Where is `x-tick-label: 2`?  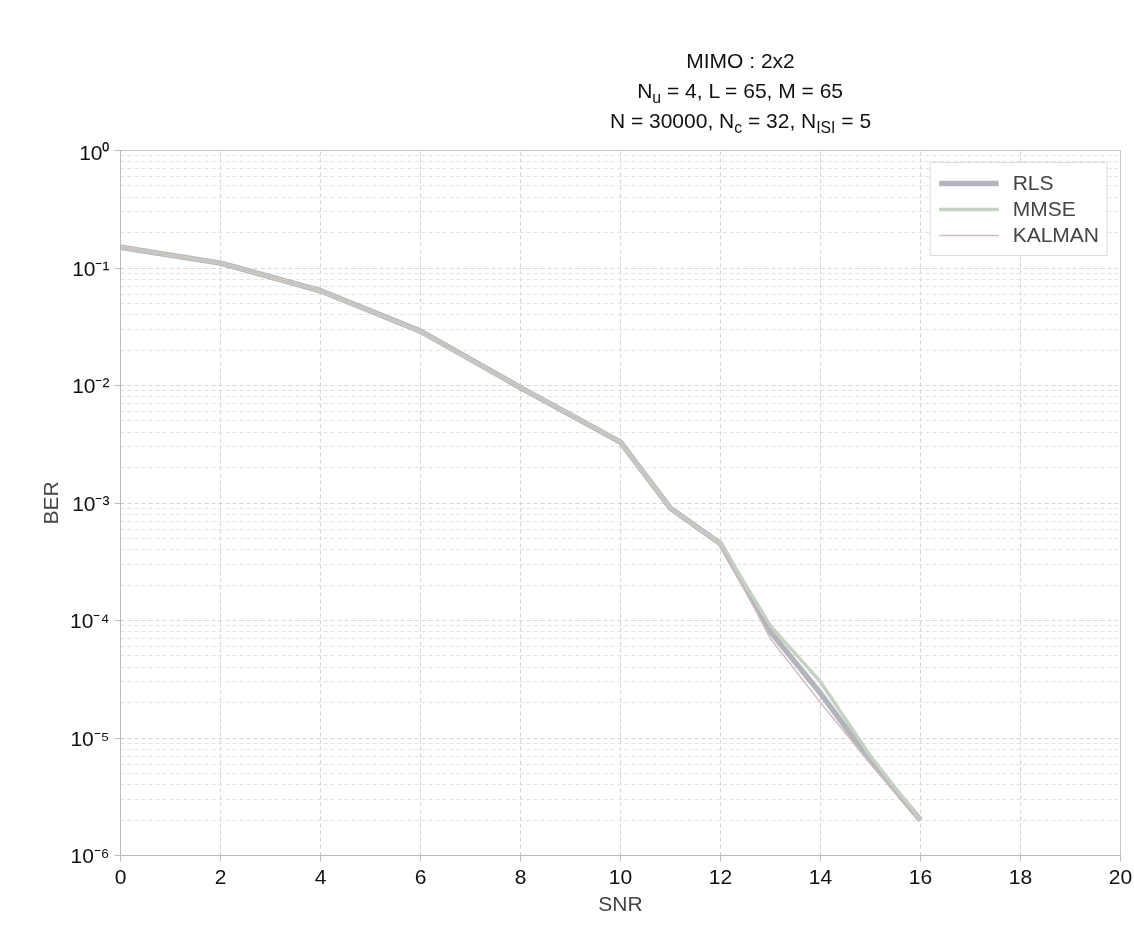
x-tick-label: 2 is located at coordinates (220, 876).